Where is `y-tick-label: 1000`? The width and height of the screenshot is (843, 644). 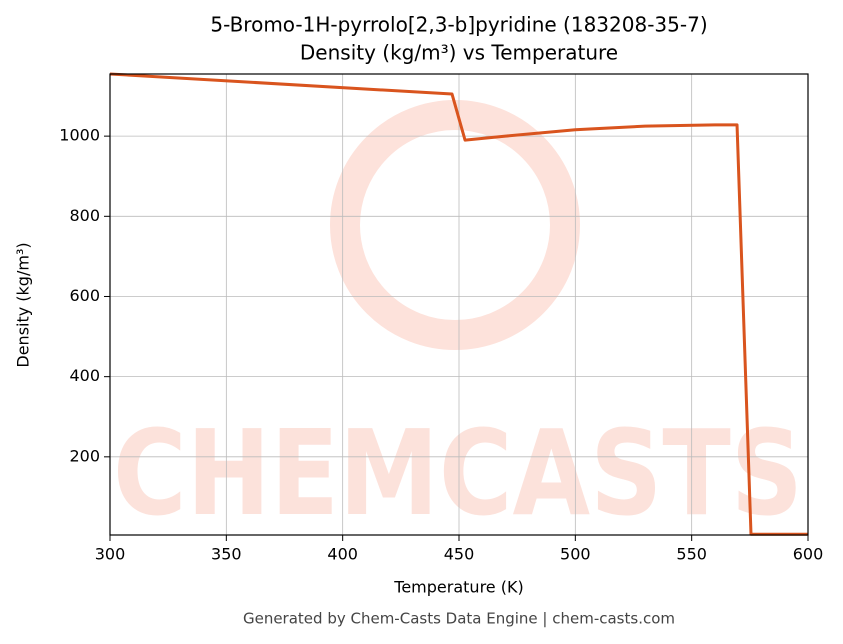
y-tick-label: 1000 is located at coordinates (79, 135).